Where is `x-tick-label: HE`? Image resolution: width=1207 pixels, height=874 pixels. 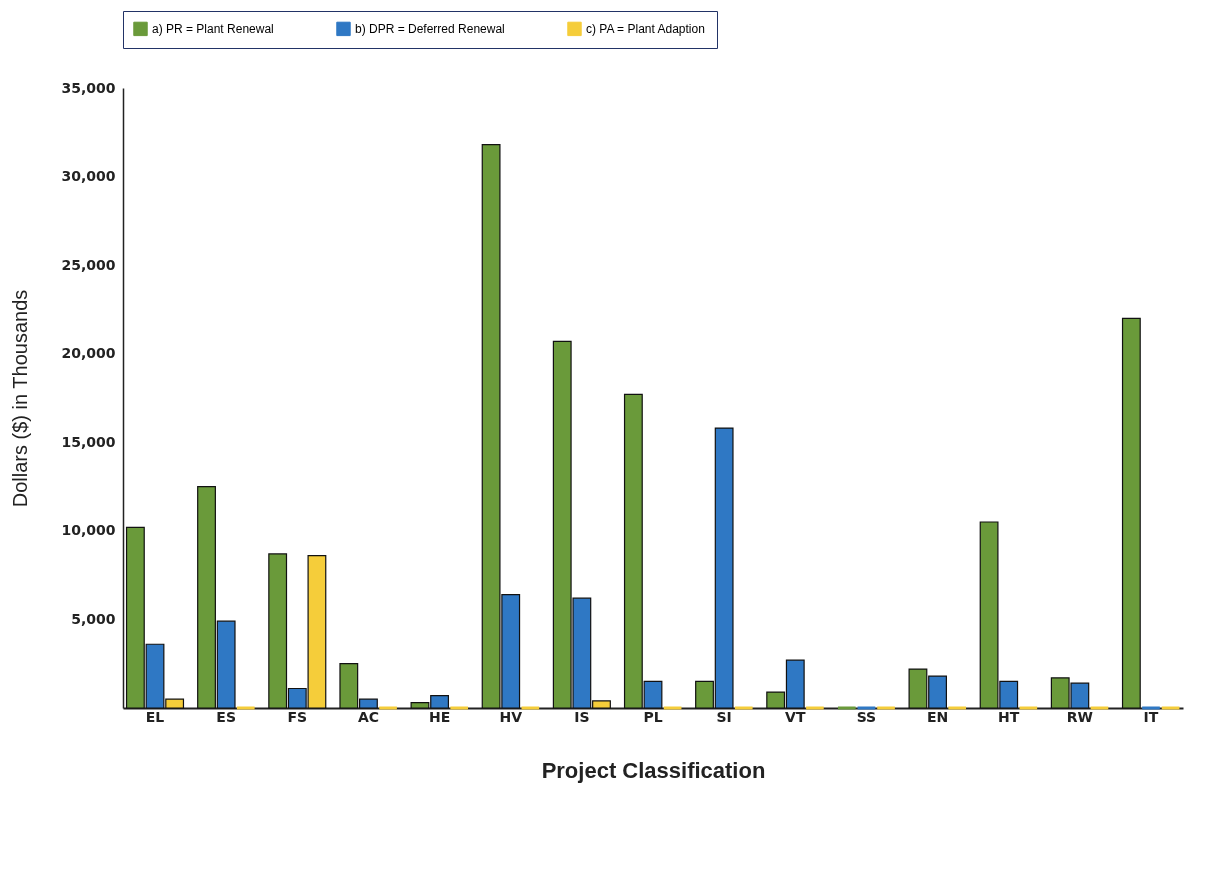 x-tick-label: HE is located at coordinates (439, 716).